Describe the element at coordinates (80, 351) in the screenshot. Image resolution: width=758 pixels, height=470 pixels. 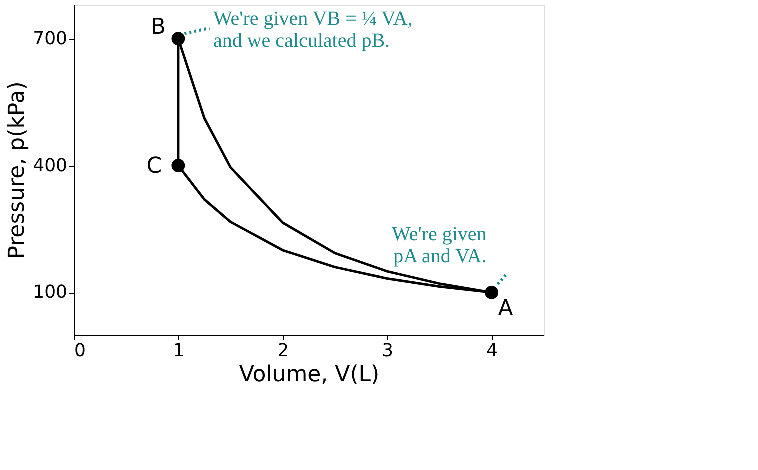
I see `x-tick-label: 0` at that location.